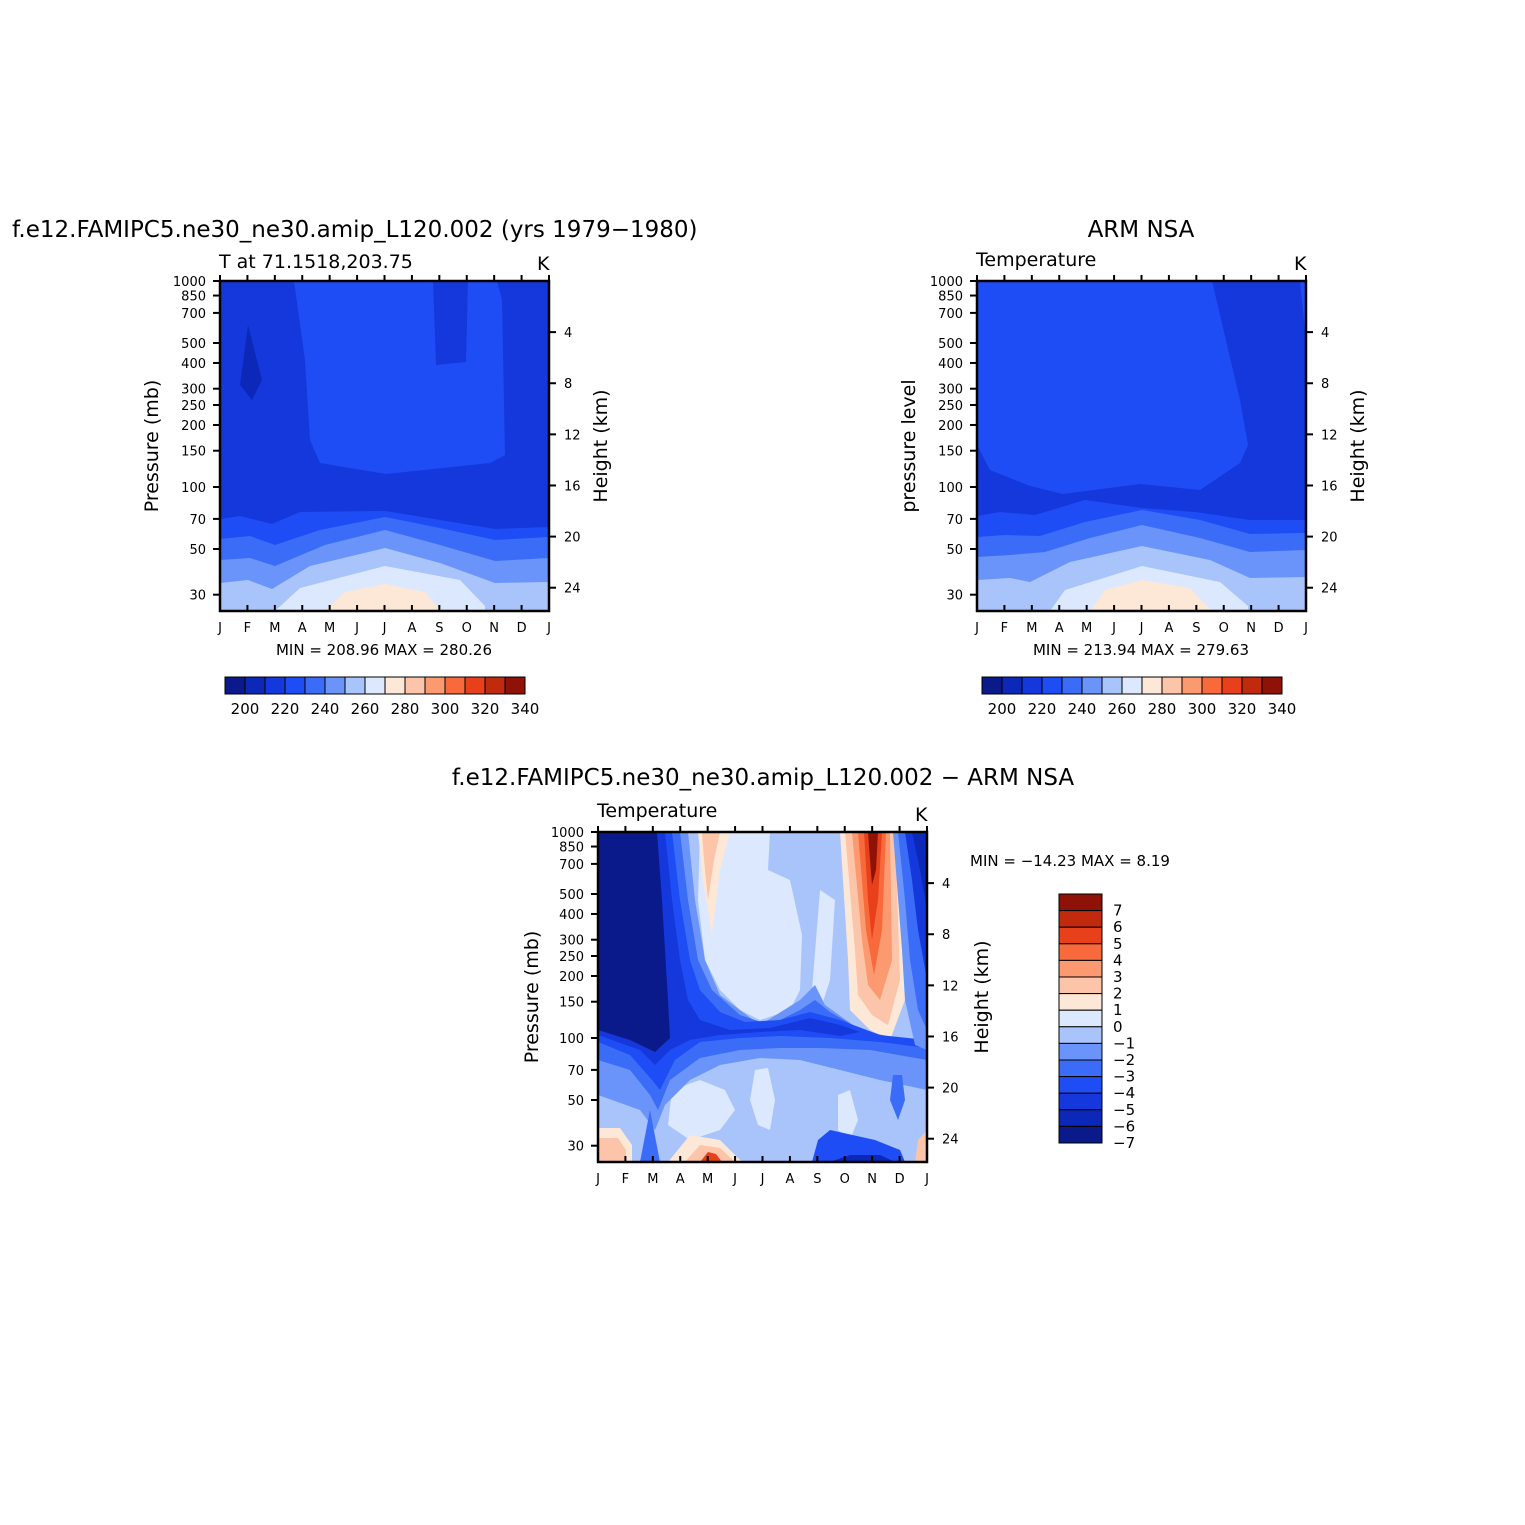 The image size is (1525, 1525). What do you see at coordinates (950, 406) in the screenshot?
I see `y-tick-label: 250` at bounding box center [950, 406].